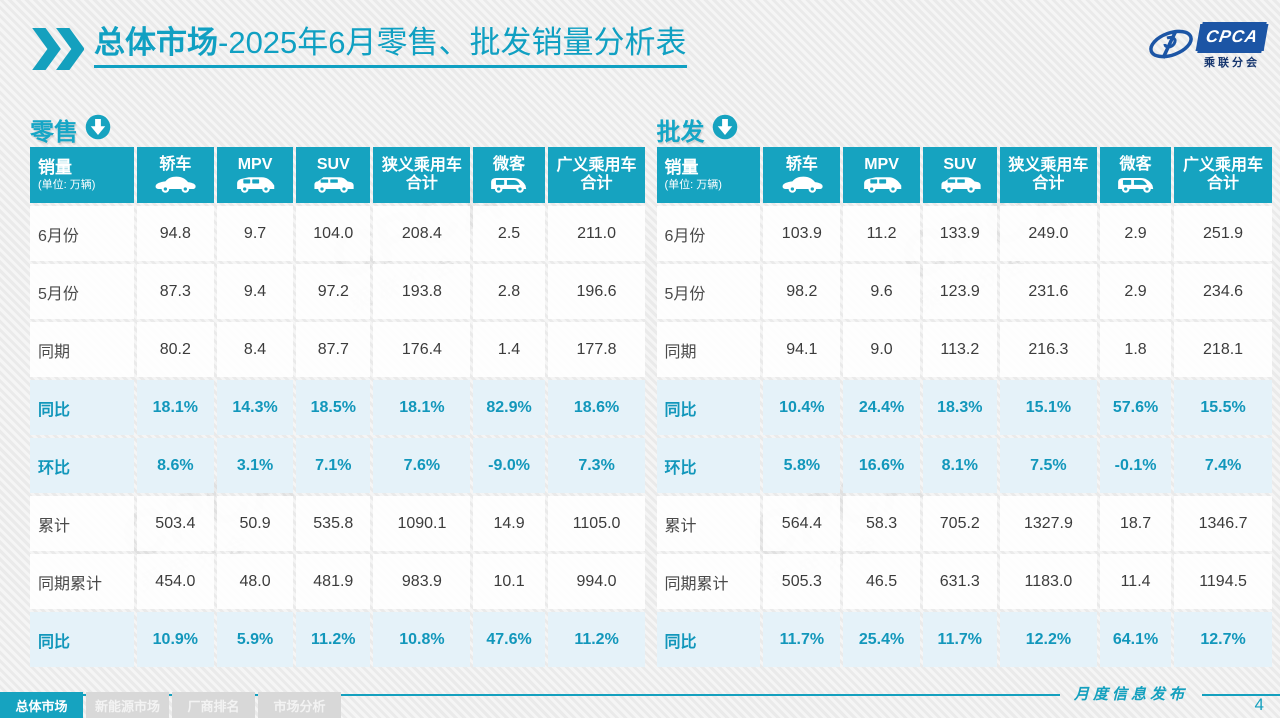 The height and width of the screenshot is (718, 1280). Describe the element at coordinates (1171, 48) in the screenshot. I see `cpca-swoosh-icon` at that location.